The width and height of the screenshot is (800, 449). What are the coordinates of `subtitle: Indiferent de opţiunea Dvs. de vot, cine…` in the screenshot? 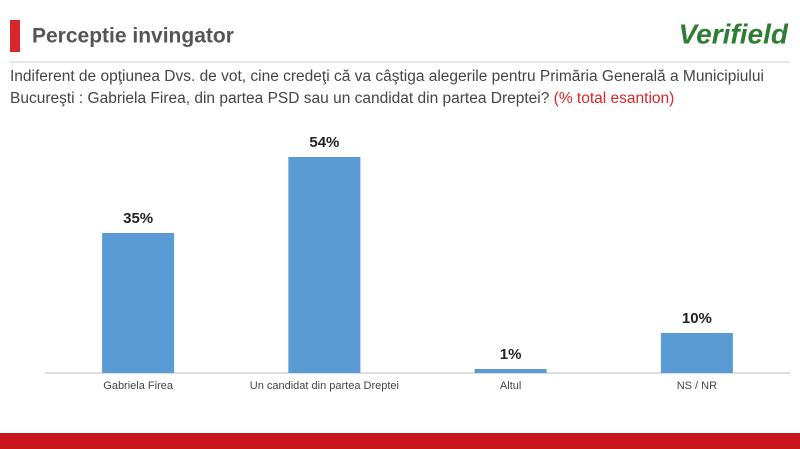 It's located at (387, 87).